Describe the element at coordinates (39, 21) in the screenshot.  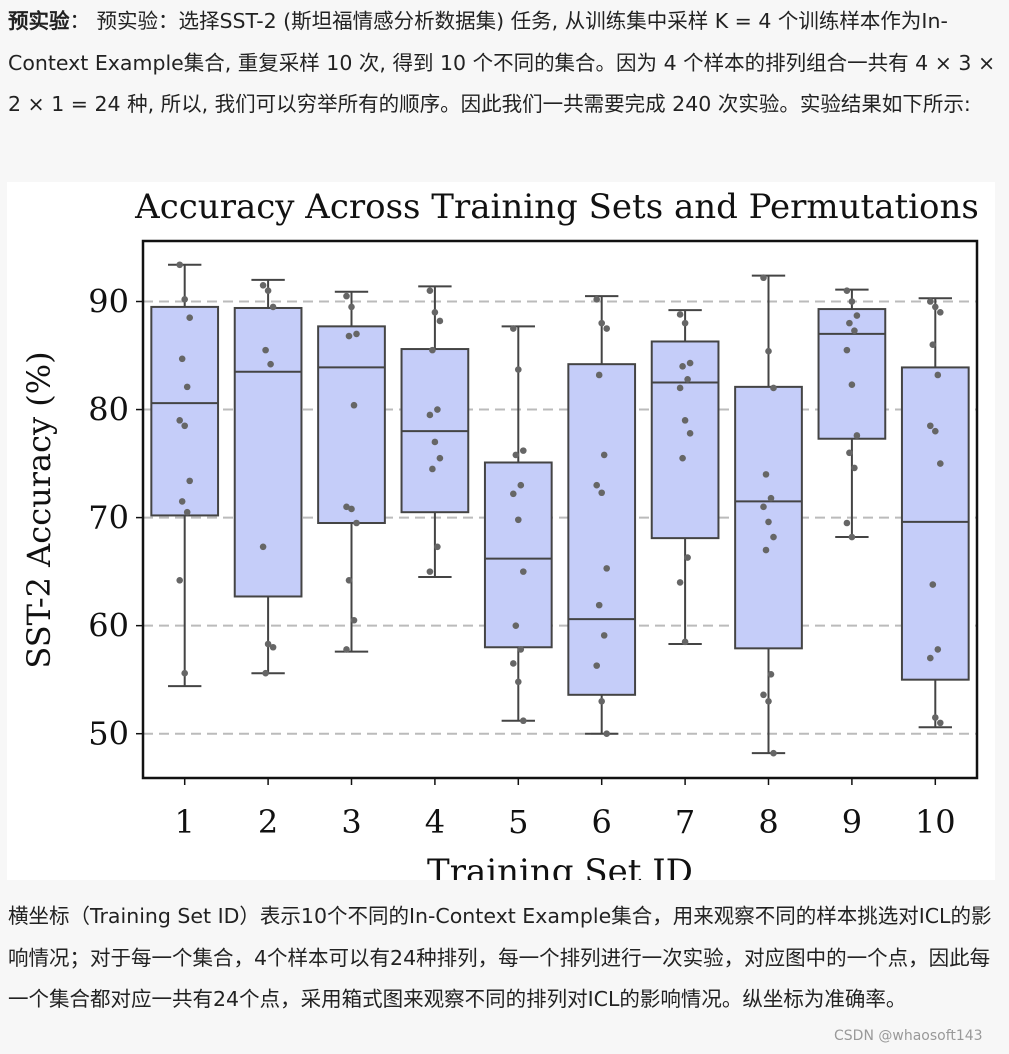
I see `intro-label: 预实验` at that location.